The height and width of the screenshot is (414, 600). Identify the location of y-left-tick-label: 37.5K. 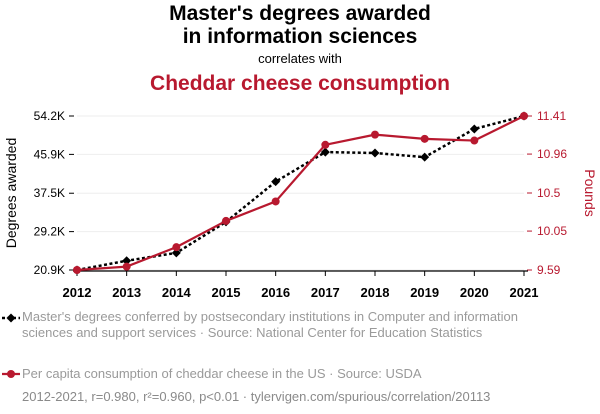
(49, 193).